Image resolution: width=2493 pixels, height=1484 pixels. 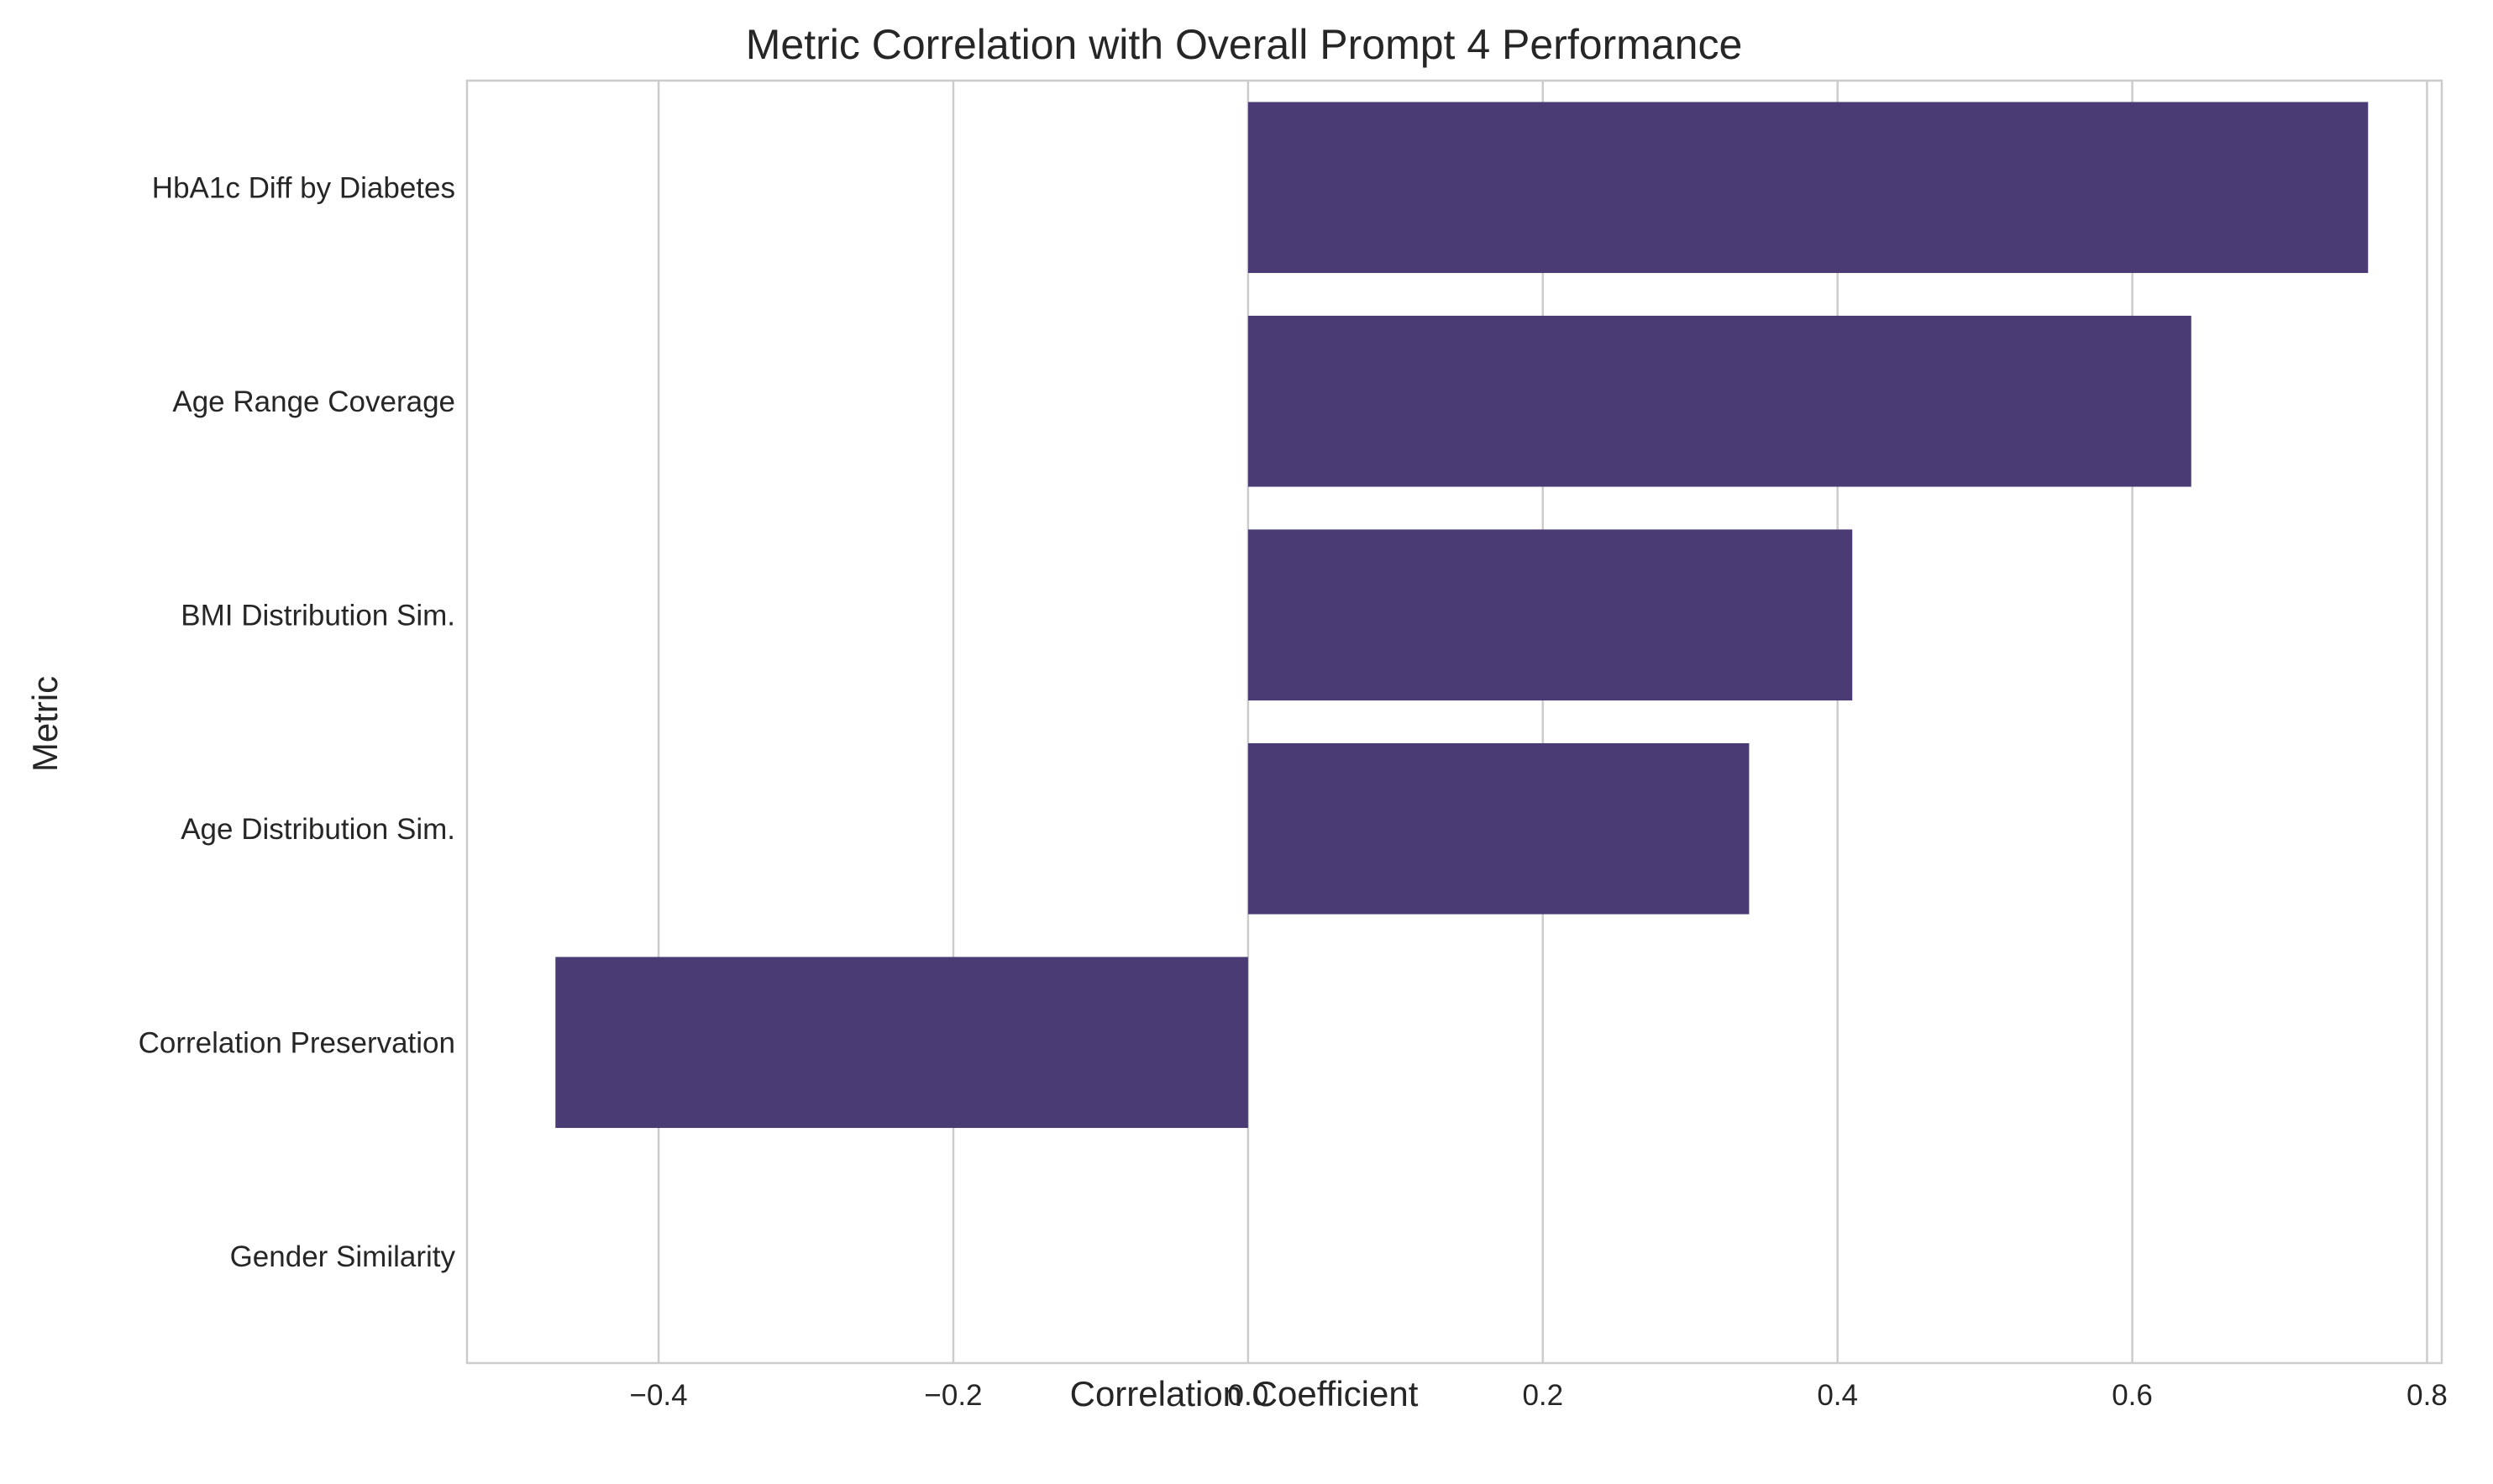 I want to click on x-tick-label: 0.0, so click(x=1248, y=1396).